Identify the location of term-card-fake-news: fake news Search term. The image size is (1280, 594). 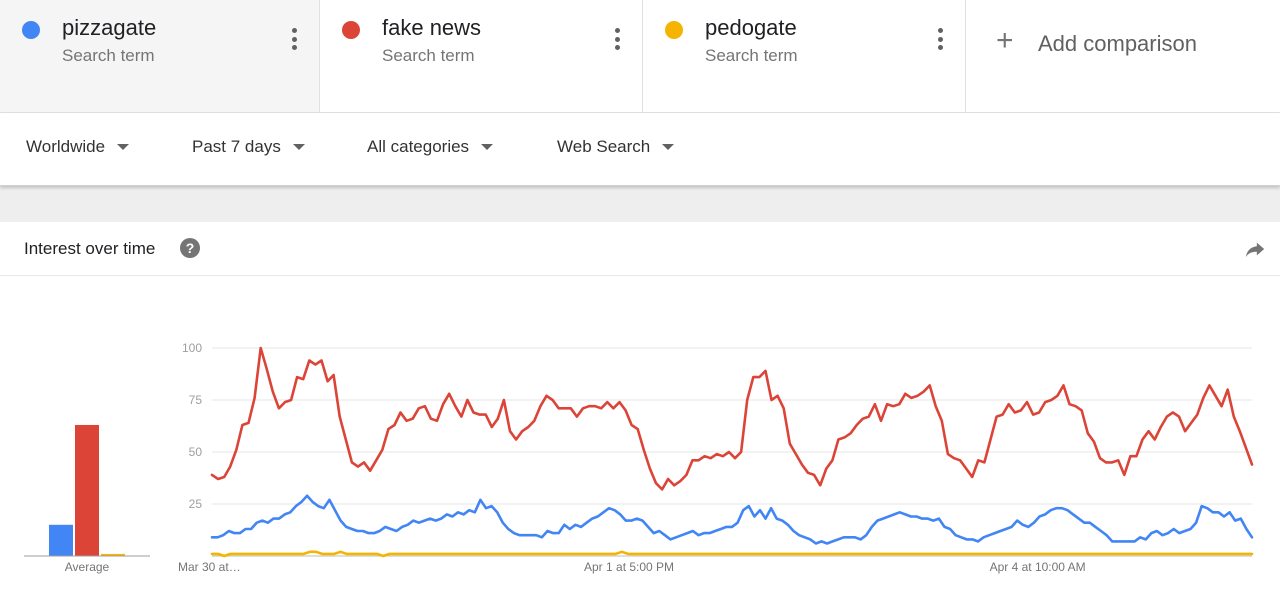
(481, 56).